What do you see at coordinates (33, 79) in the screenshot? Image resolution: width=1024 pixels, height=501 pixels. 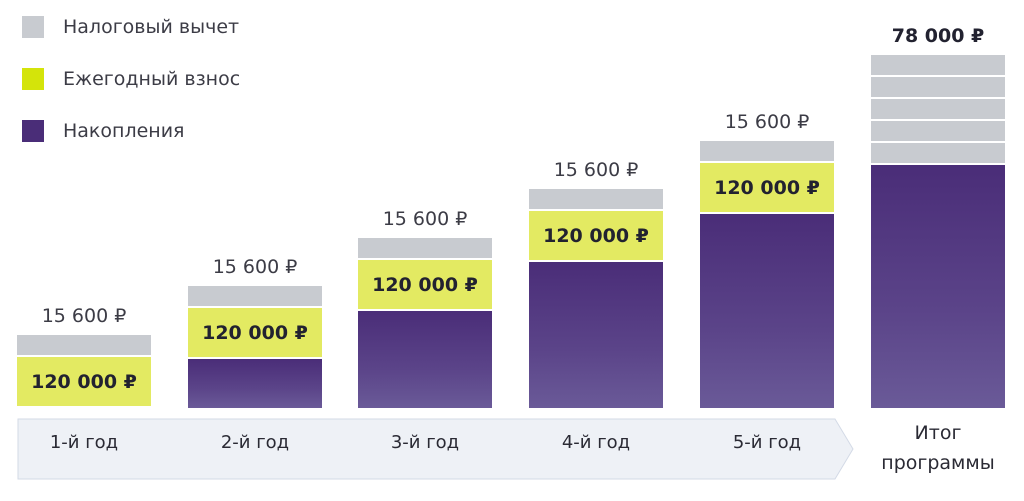 I see `legend-swatch-annual-contribution` at bounding box center [33, 79].